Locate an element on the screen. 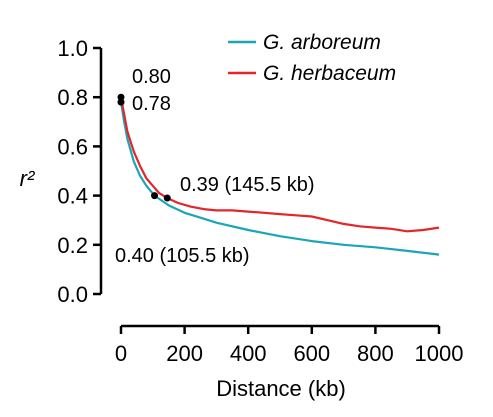  x-ticks: 0 200 400 600 800 1000 is located at coordinates (289, 346).